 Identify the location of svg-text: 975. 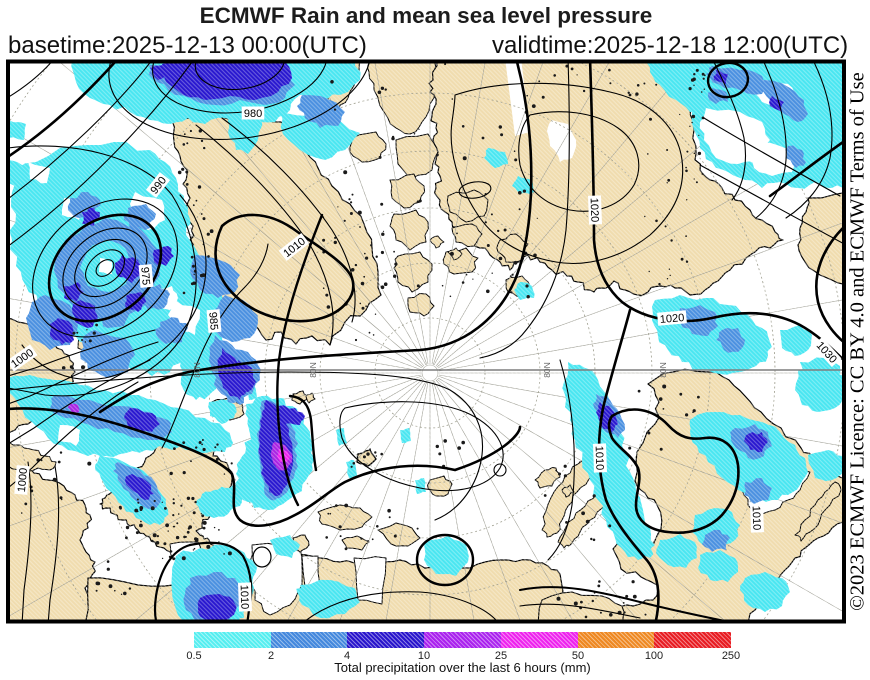
(145, 275).